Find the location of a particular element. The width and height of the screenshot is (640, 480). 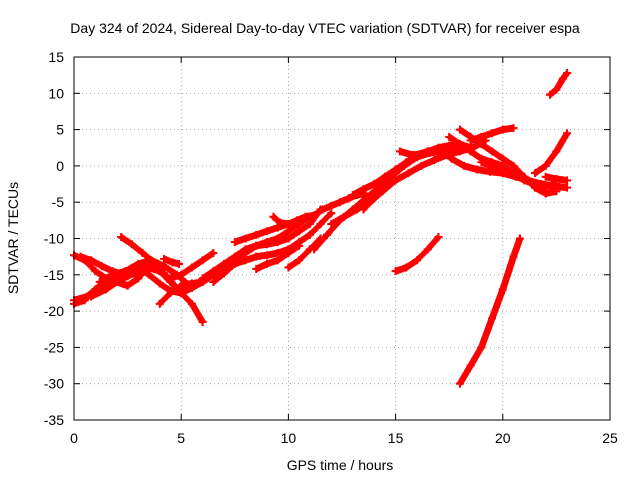

y-tick-label: 5 is located at coordinates (60, 130).